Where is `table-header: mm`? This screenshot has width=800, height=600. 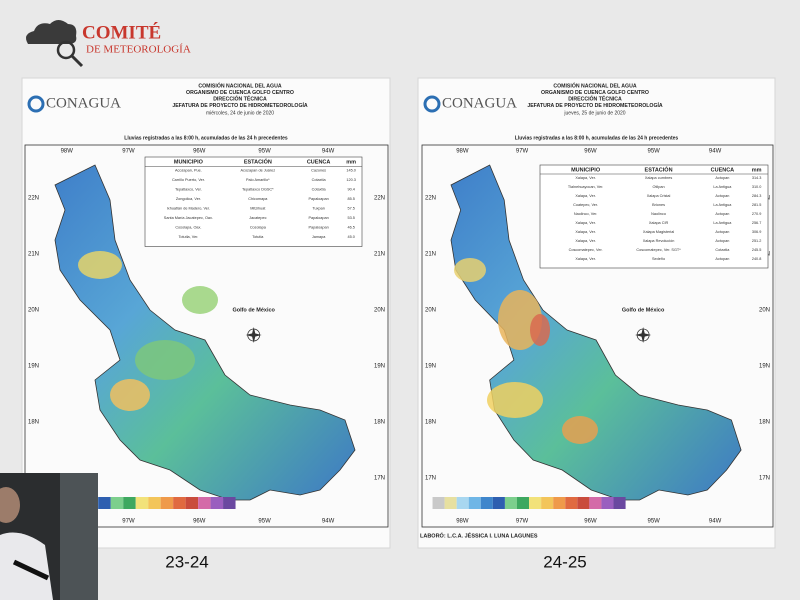 table-header: mm is located at coordinates (757, 170).